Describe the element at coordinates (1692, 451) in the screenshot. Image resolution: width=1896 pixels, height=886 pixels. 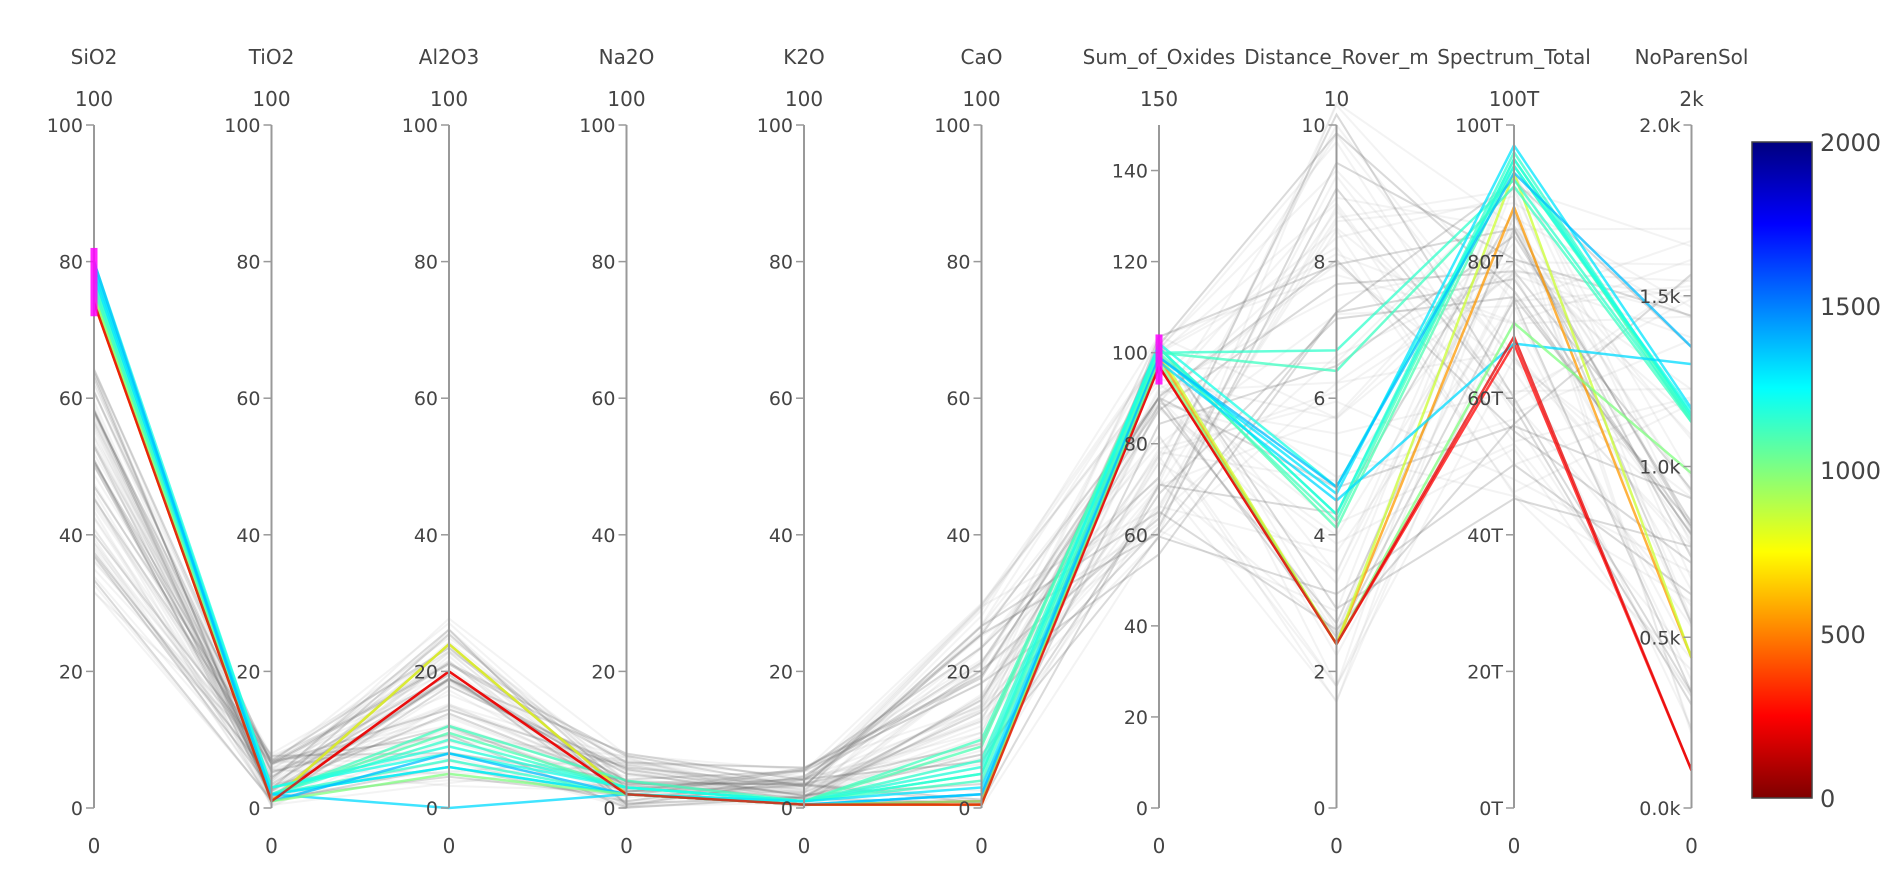
I see `axis-noparensol: NoParenSol 2k 00.0k 0.5k 1.0k 1.5k 2.0k` at that location.